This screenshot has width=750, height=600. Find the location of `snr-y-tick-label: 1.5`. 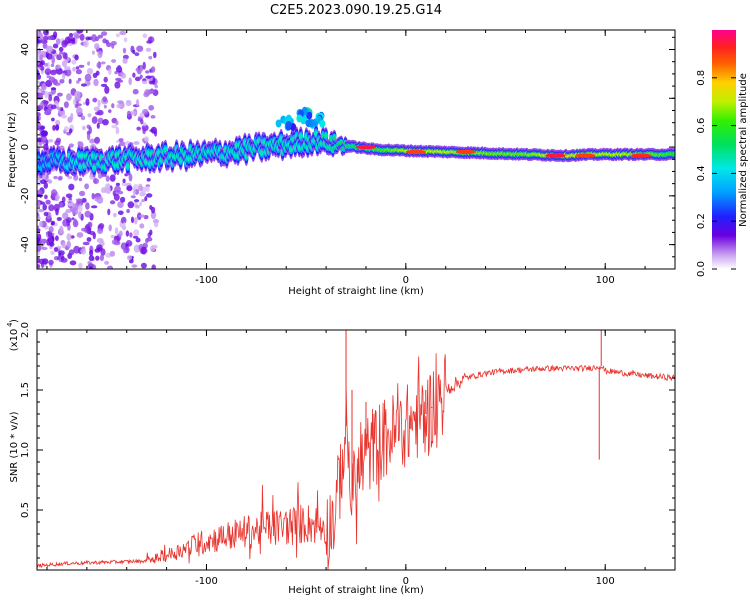

snr-y-tick-label: 1.5 is located at coordinates (25, 390).